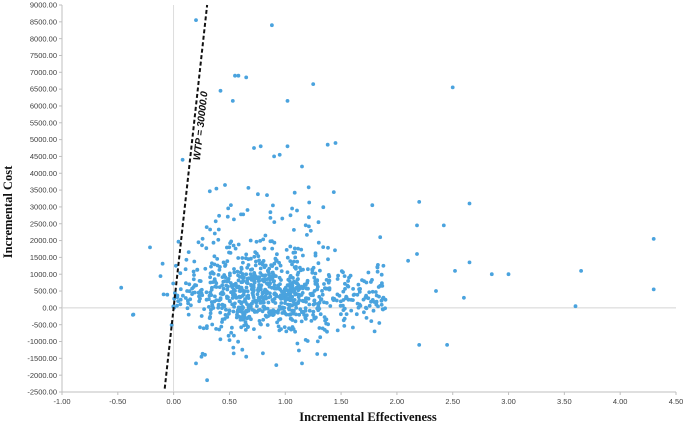 The height and width of the screenshot is (424, 685). What do you see at coordinates (43, 21) in the screenshot?
I see `y-tick-label: 8500.00` at bounding box center [43, 21].